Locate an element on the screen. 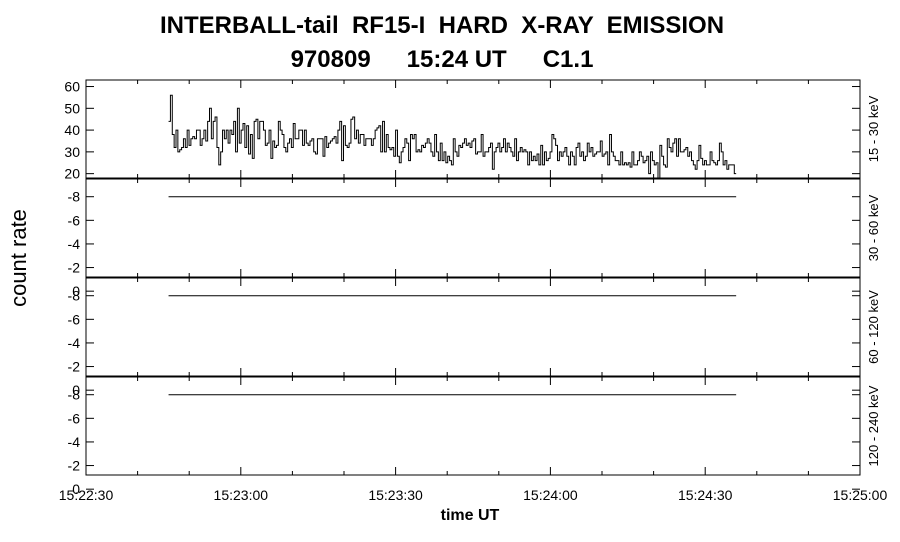 The image size is (900, 542). channel-label: 30 - 60 keV is located at coordinates (873, 227).